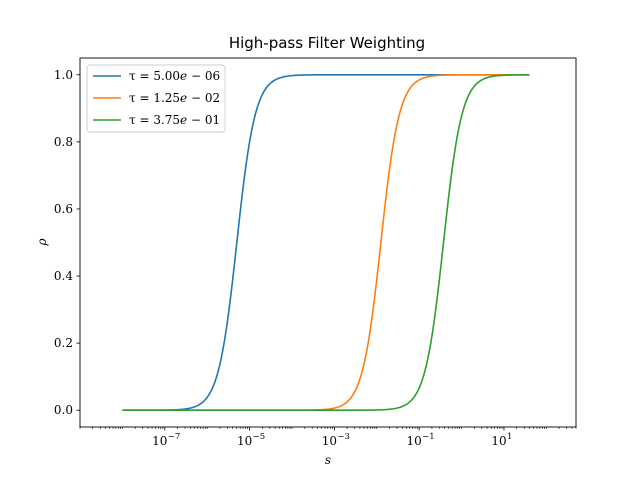 This screenshot has width=640, height=480. I want to click on y-axis: 0.0 0.2 0.4 0.6 0.8 1.0, so click(67, 242).